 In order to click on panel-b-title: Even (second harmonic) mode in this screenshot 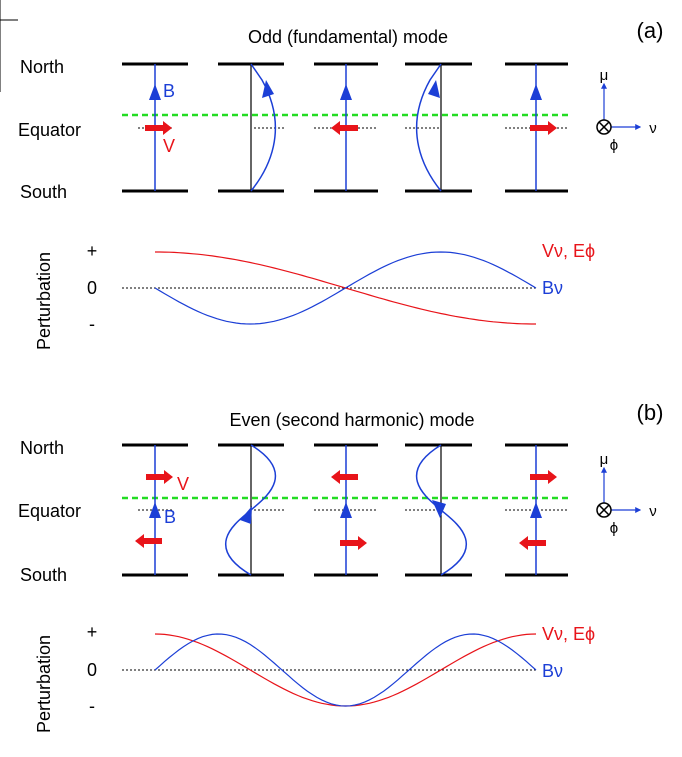, I will do `click(351, 420)`.